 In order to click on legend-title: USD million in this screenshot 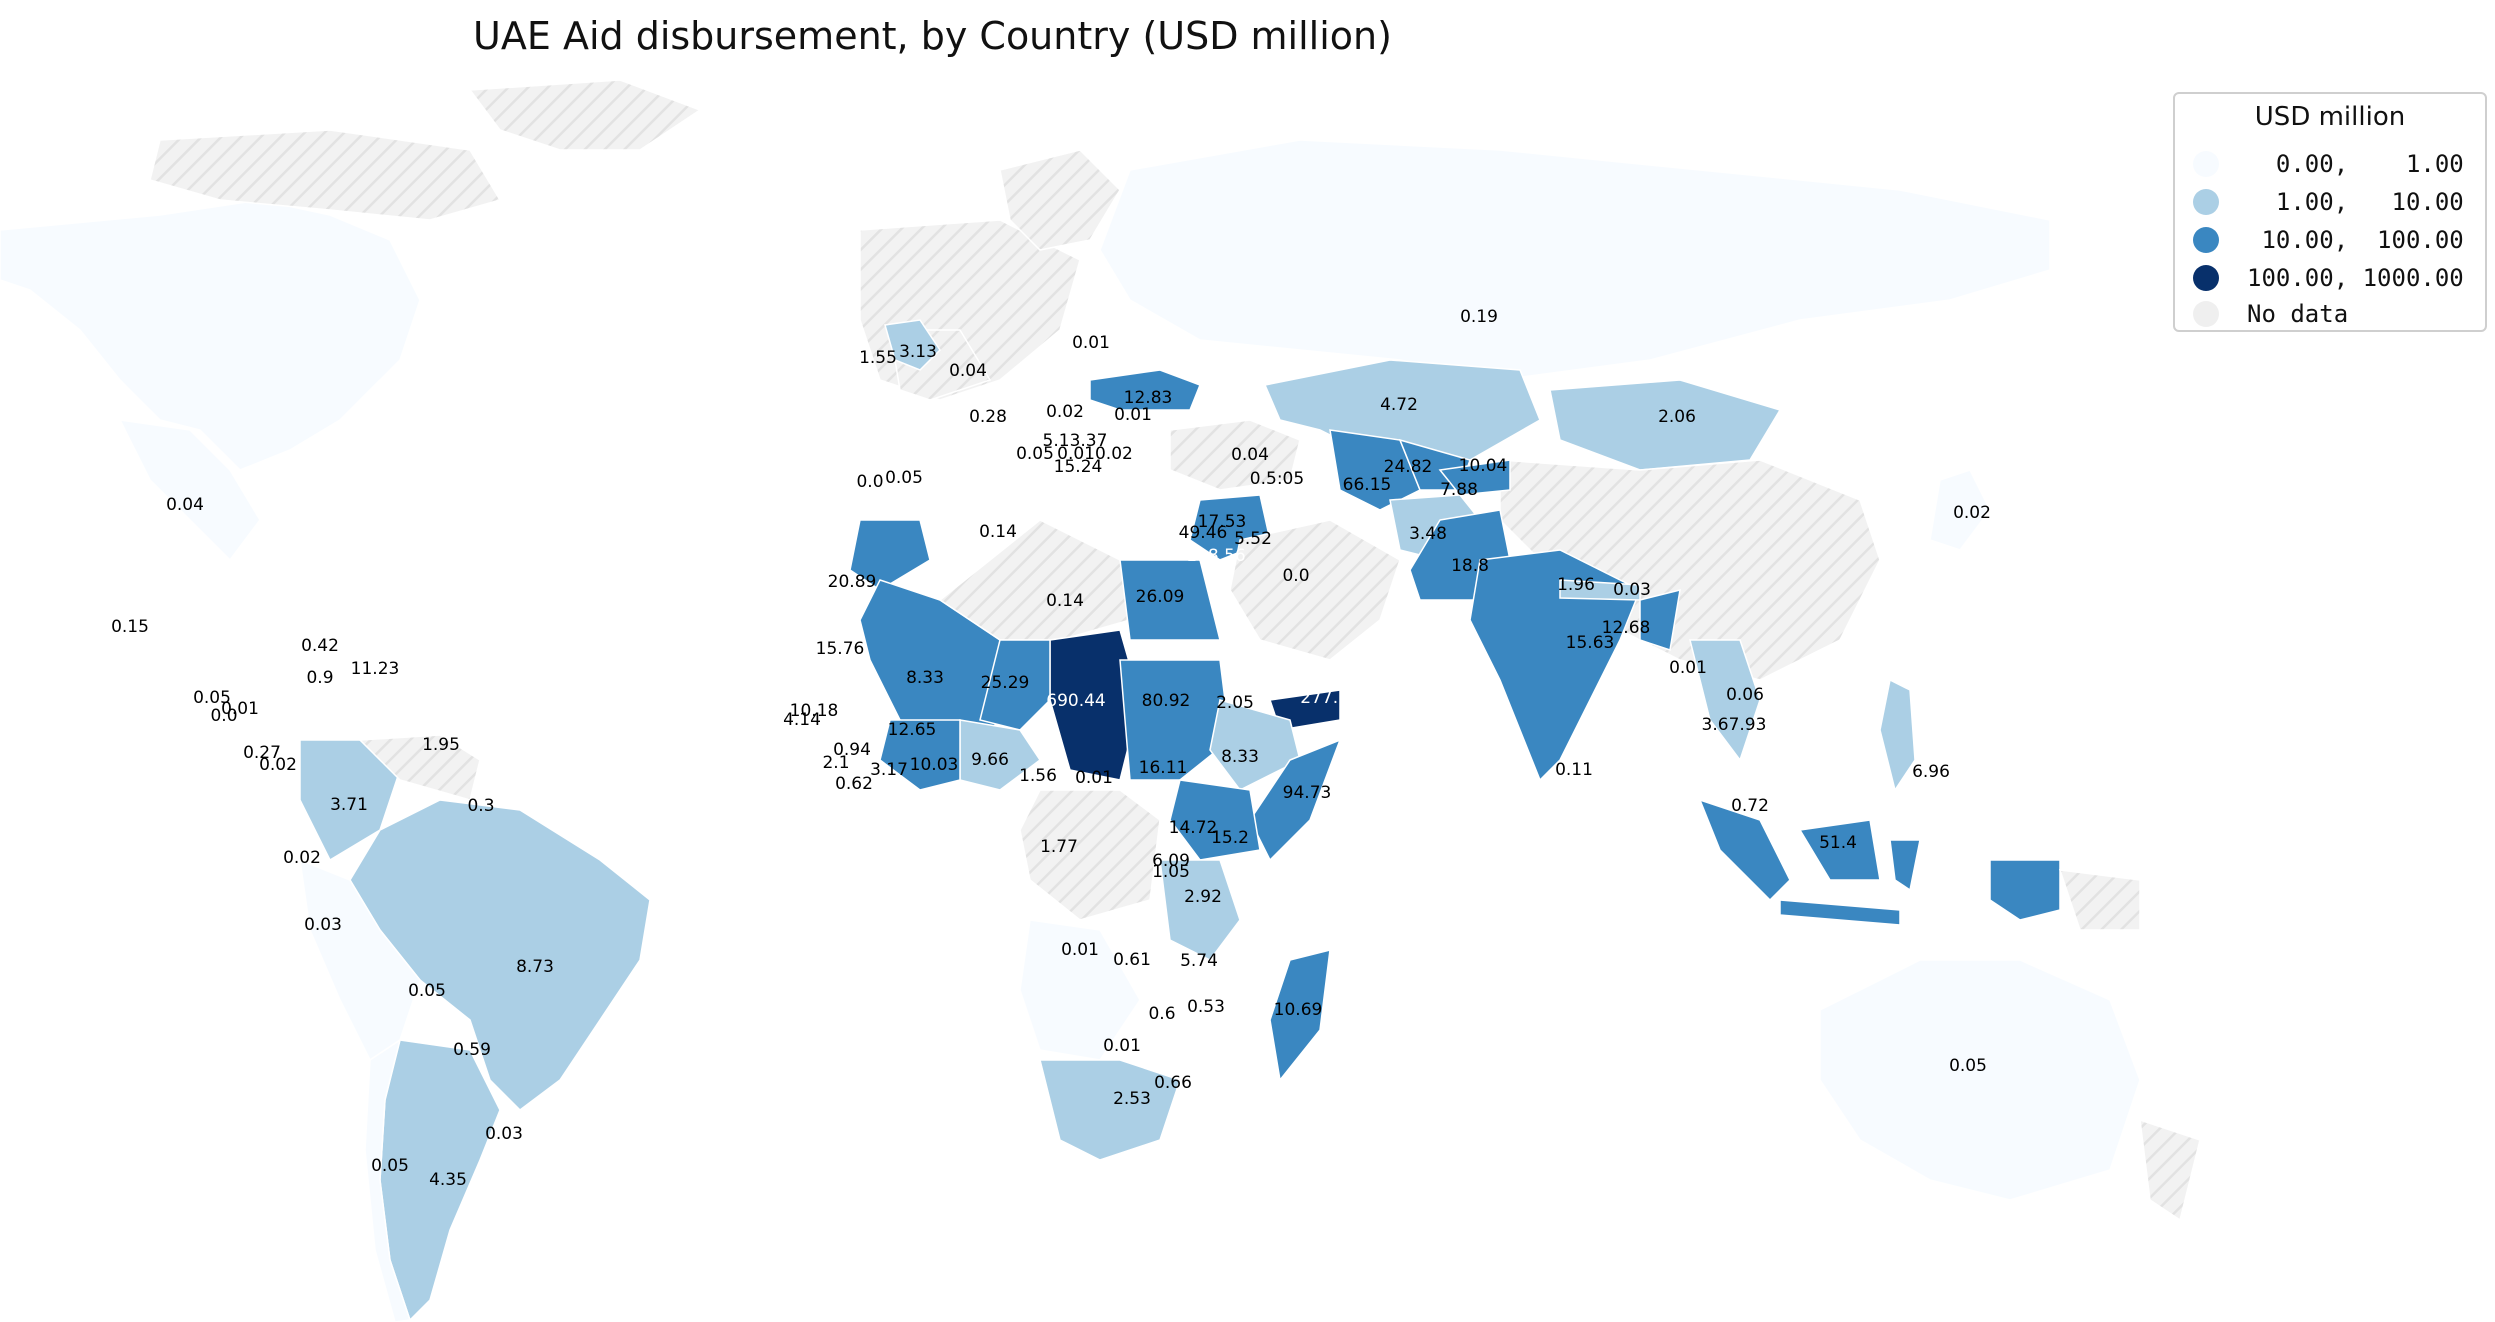, I will do `click(2330, 117)`.